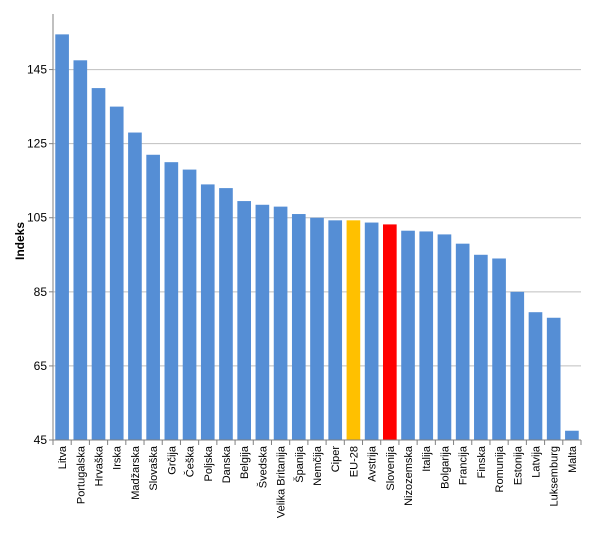  I want to click on bar-luksemburg, so click(553, 378).